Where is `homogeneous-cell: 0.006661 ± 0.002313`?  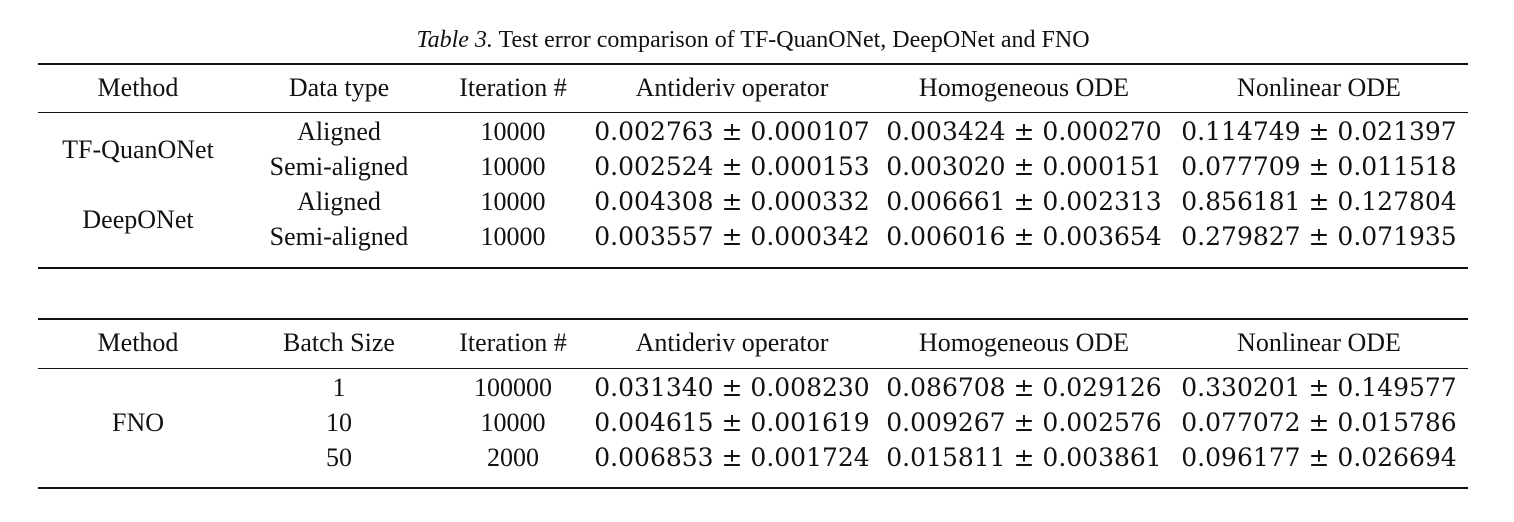
homogeneous-cell: 0.006661 ± 0.002313 is located at coordinates (1024, 201).